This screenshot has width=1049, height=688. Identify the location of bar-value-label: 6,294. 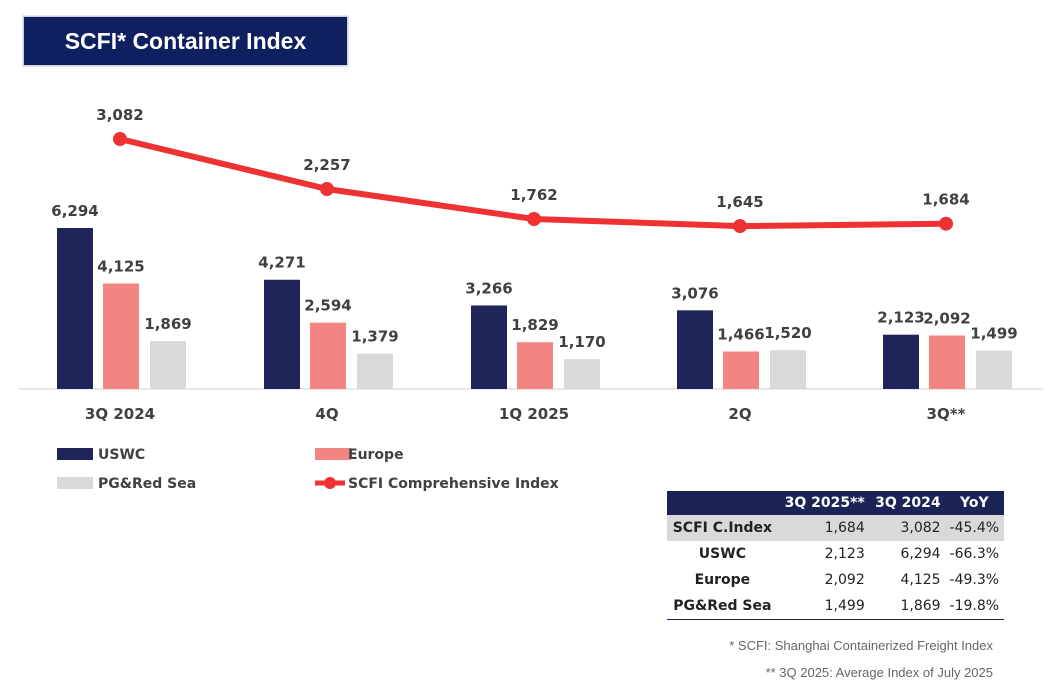
(74, 211).